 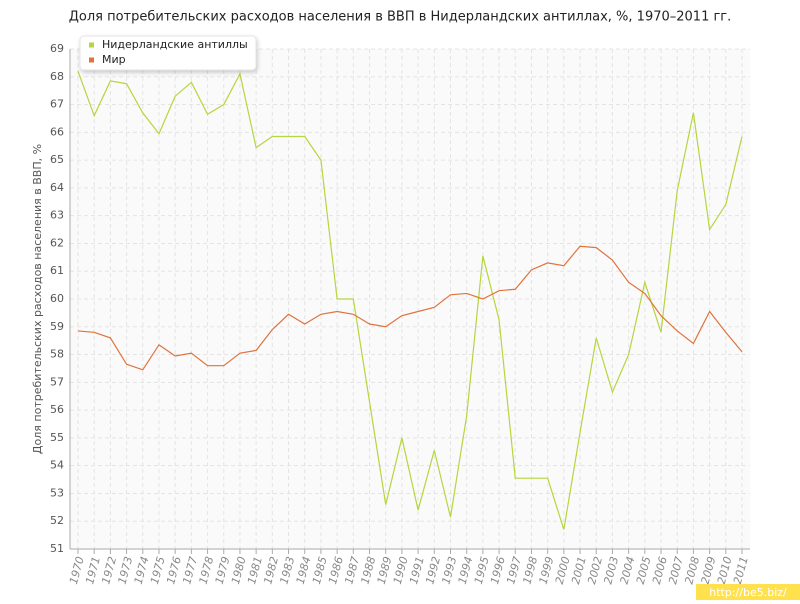 I want to click on y-tick-label: 68, so click(x=57, y=76).